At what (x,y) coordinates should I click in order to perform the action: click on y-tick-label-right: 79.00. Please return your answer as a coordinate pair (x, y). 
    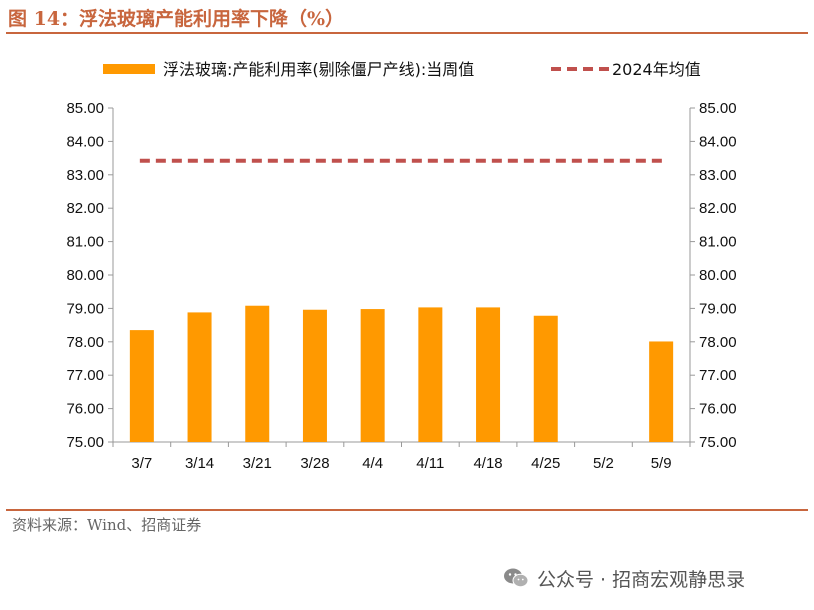
    Looking at the image, I should click on (718, 308).